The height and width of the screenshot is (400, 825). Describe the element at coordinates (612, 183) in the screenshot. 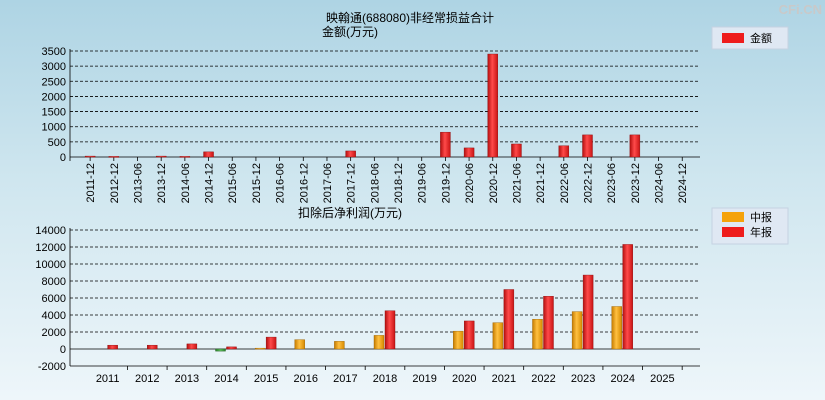

I see `x-tick-label: 2023-06` at that location.